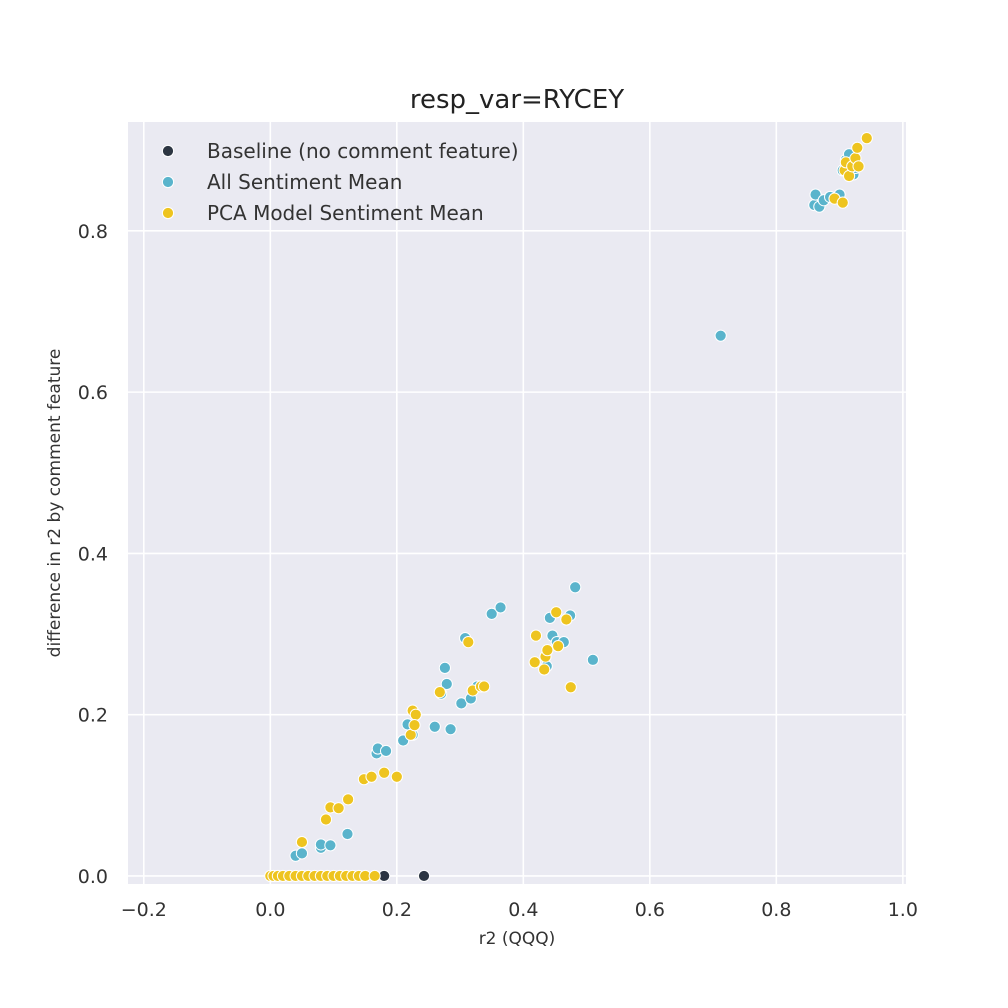 The image size is (1008, 1008). Describe the element at coordinates (55, 503) in the screenshot. I see `y-axis-label: difference in r2 by comment feature` at that location.